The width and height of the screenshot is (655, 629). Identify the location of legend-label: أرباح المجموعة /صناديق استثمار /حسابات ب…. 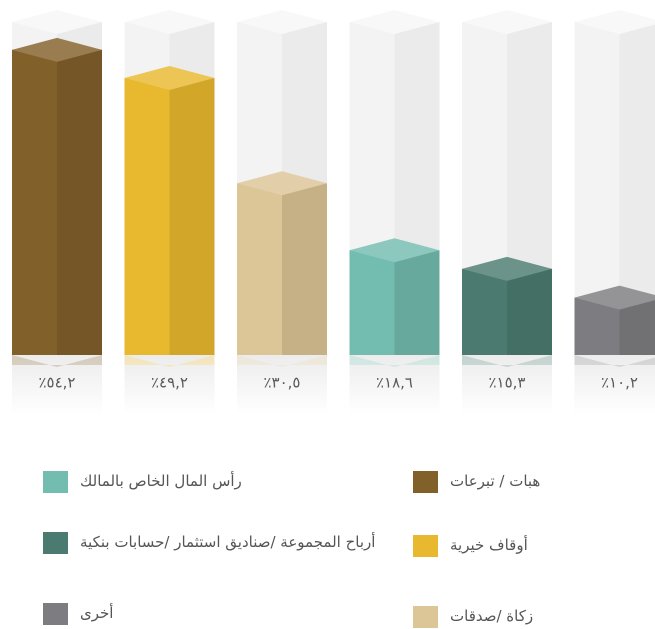
(227, 542).